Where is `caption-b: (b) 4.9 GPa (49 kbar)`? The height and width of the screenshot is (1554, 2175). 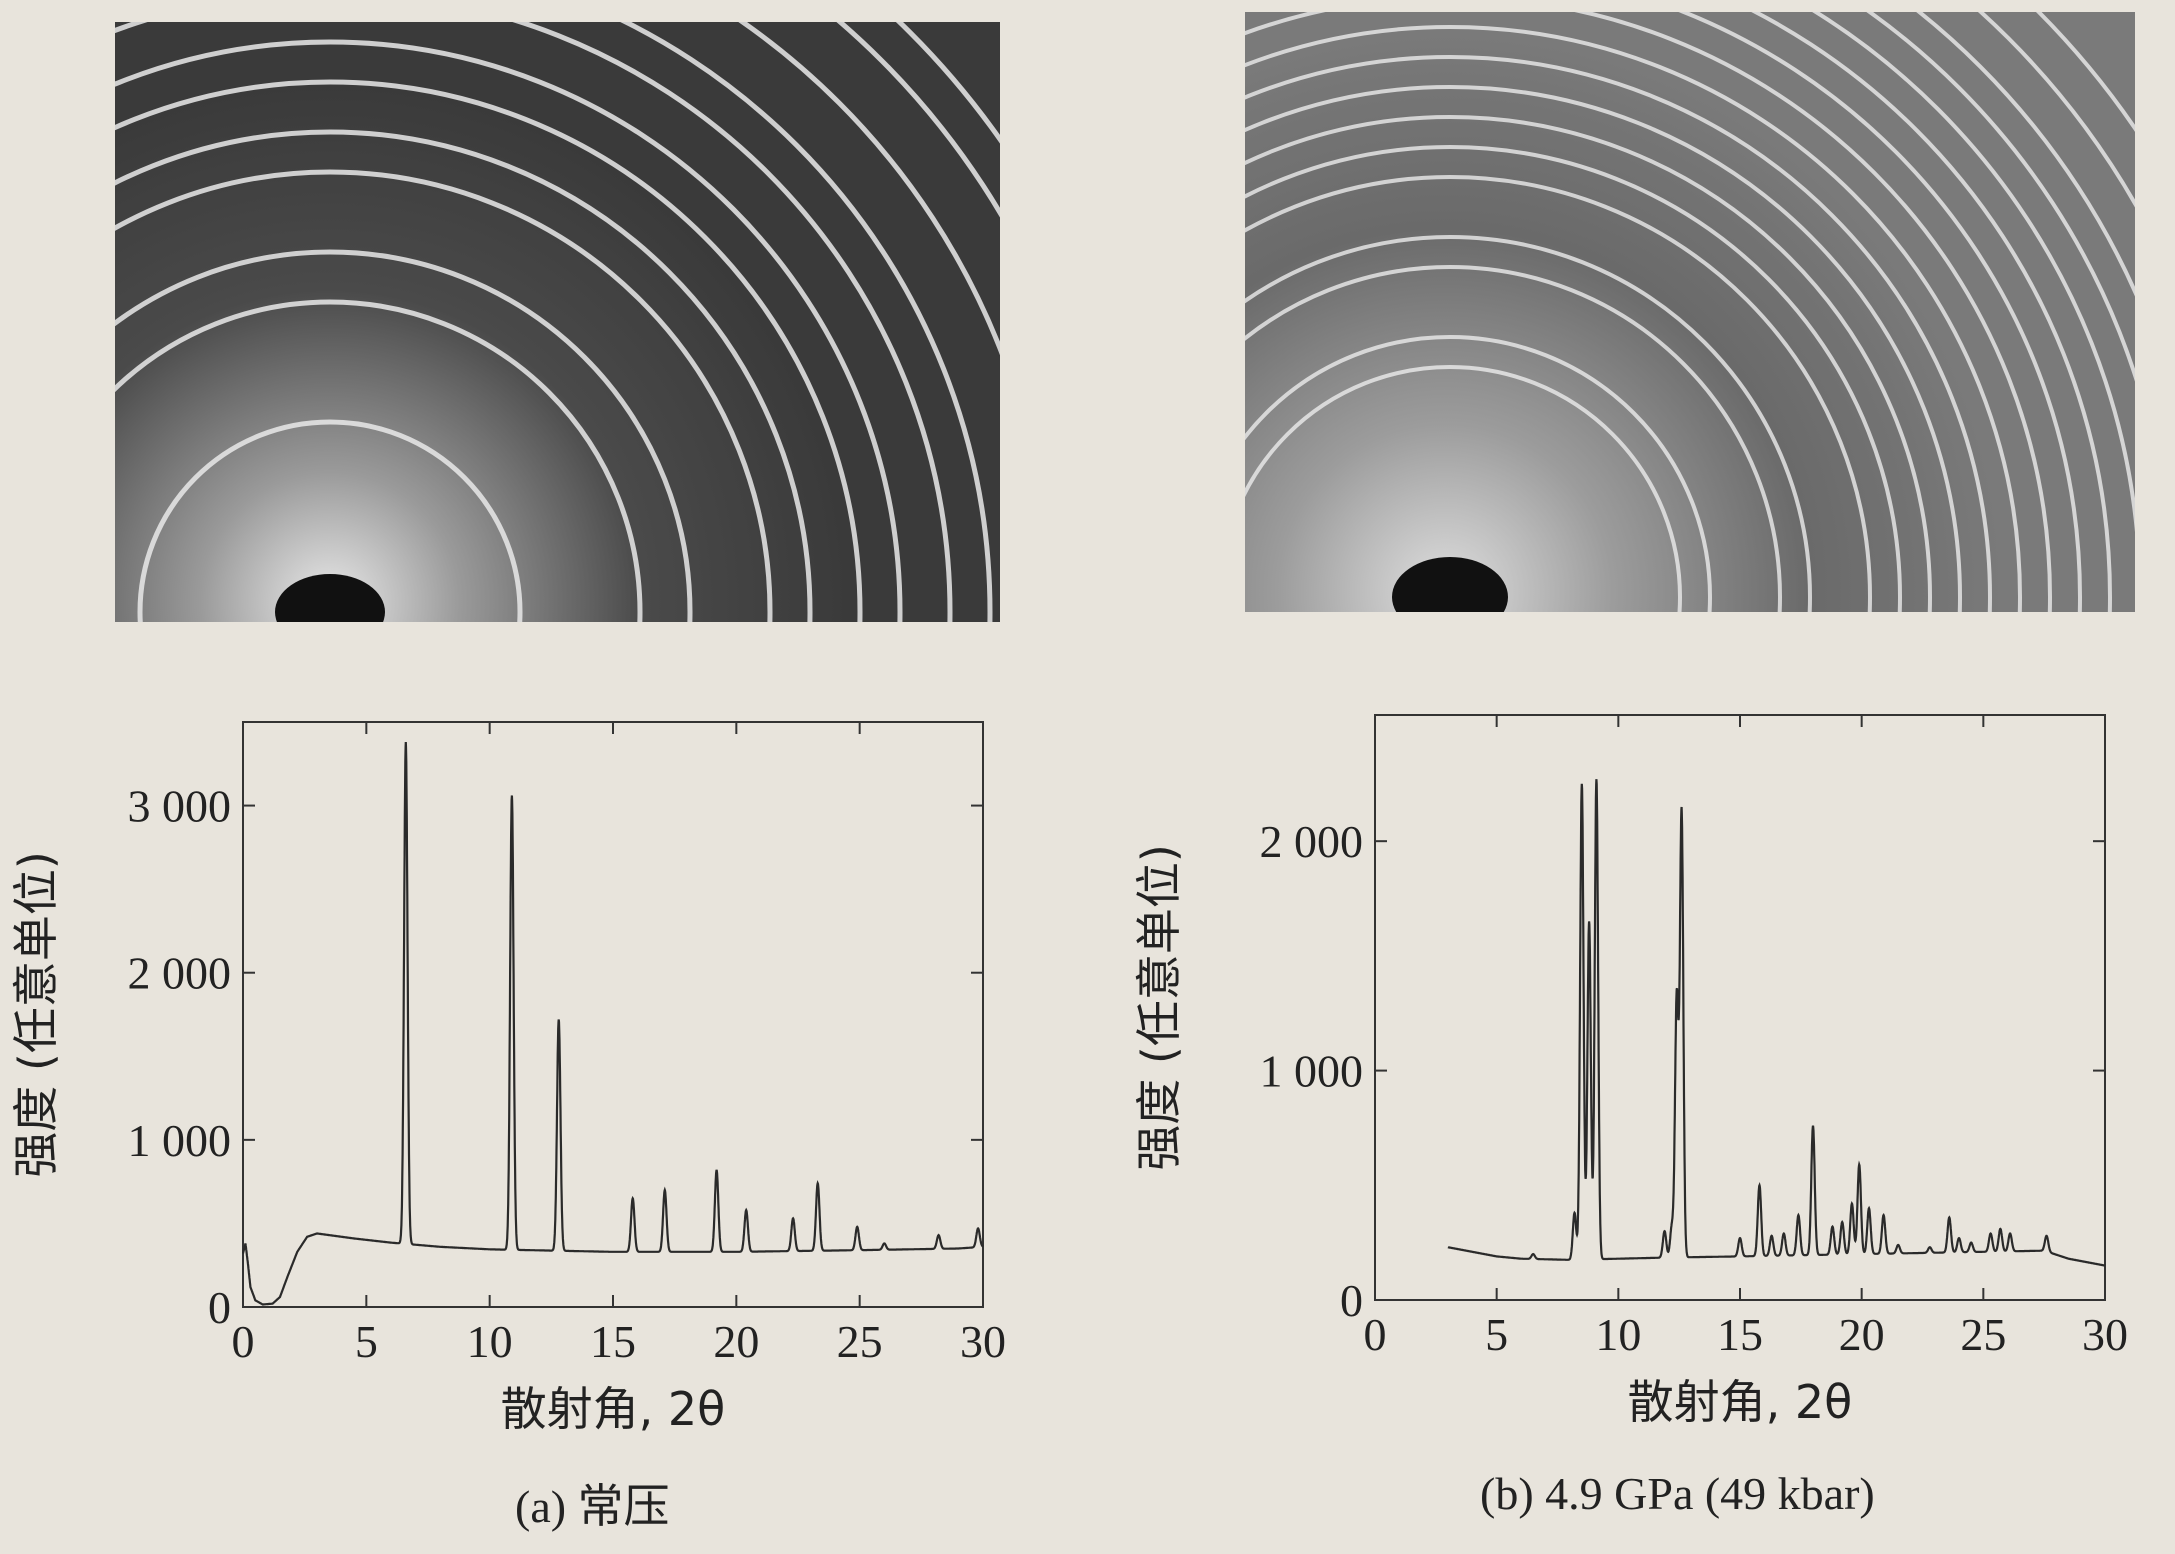
caption-b: (b) 4.9 GPa (49 kbar) is located at coordinates (1677, 1493).